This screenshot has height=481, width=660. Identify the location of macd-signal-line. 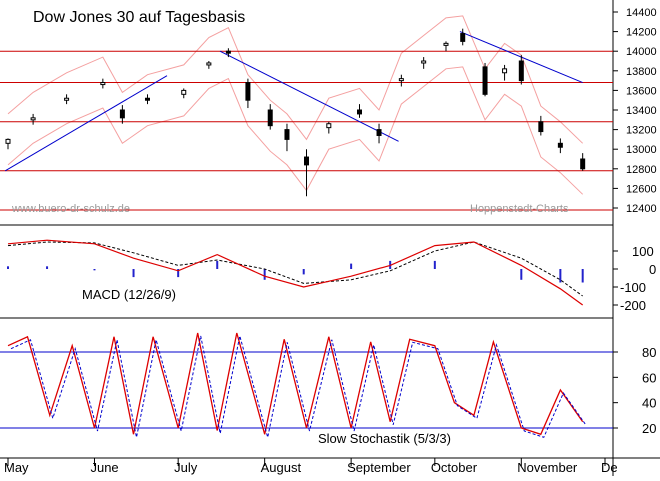
(295, 269).